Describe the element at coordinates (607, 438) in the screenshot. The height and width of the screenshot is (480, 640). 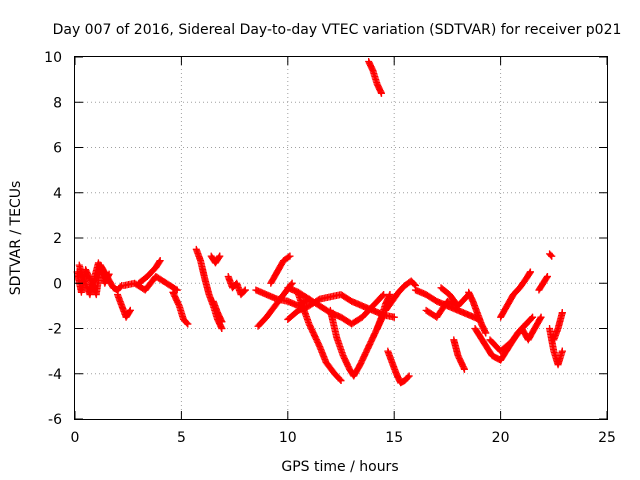
I see `x-tick-label: 25` at that location.